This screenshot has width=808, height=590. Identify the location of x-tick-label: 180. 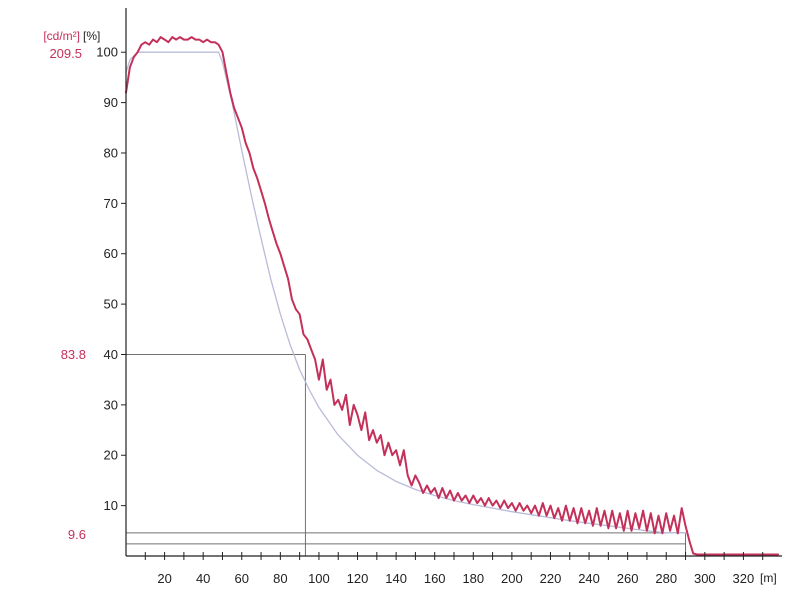
(473, 578).